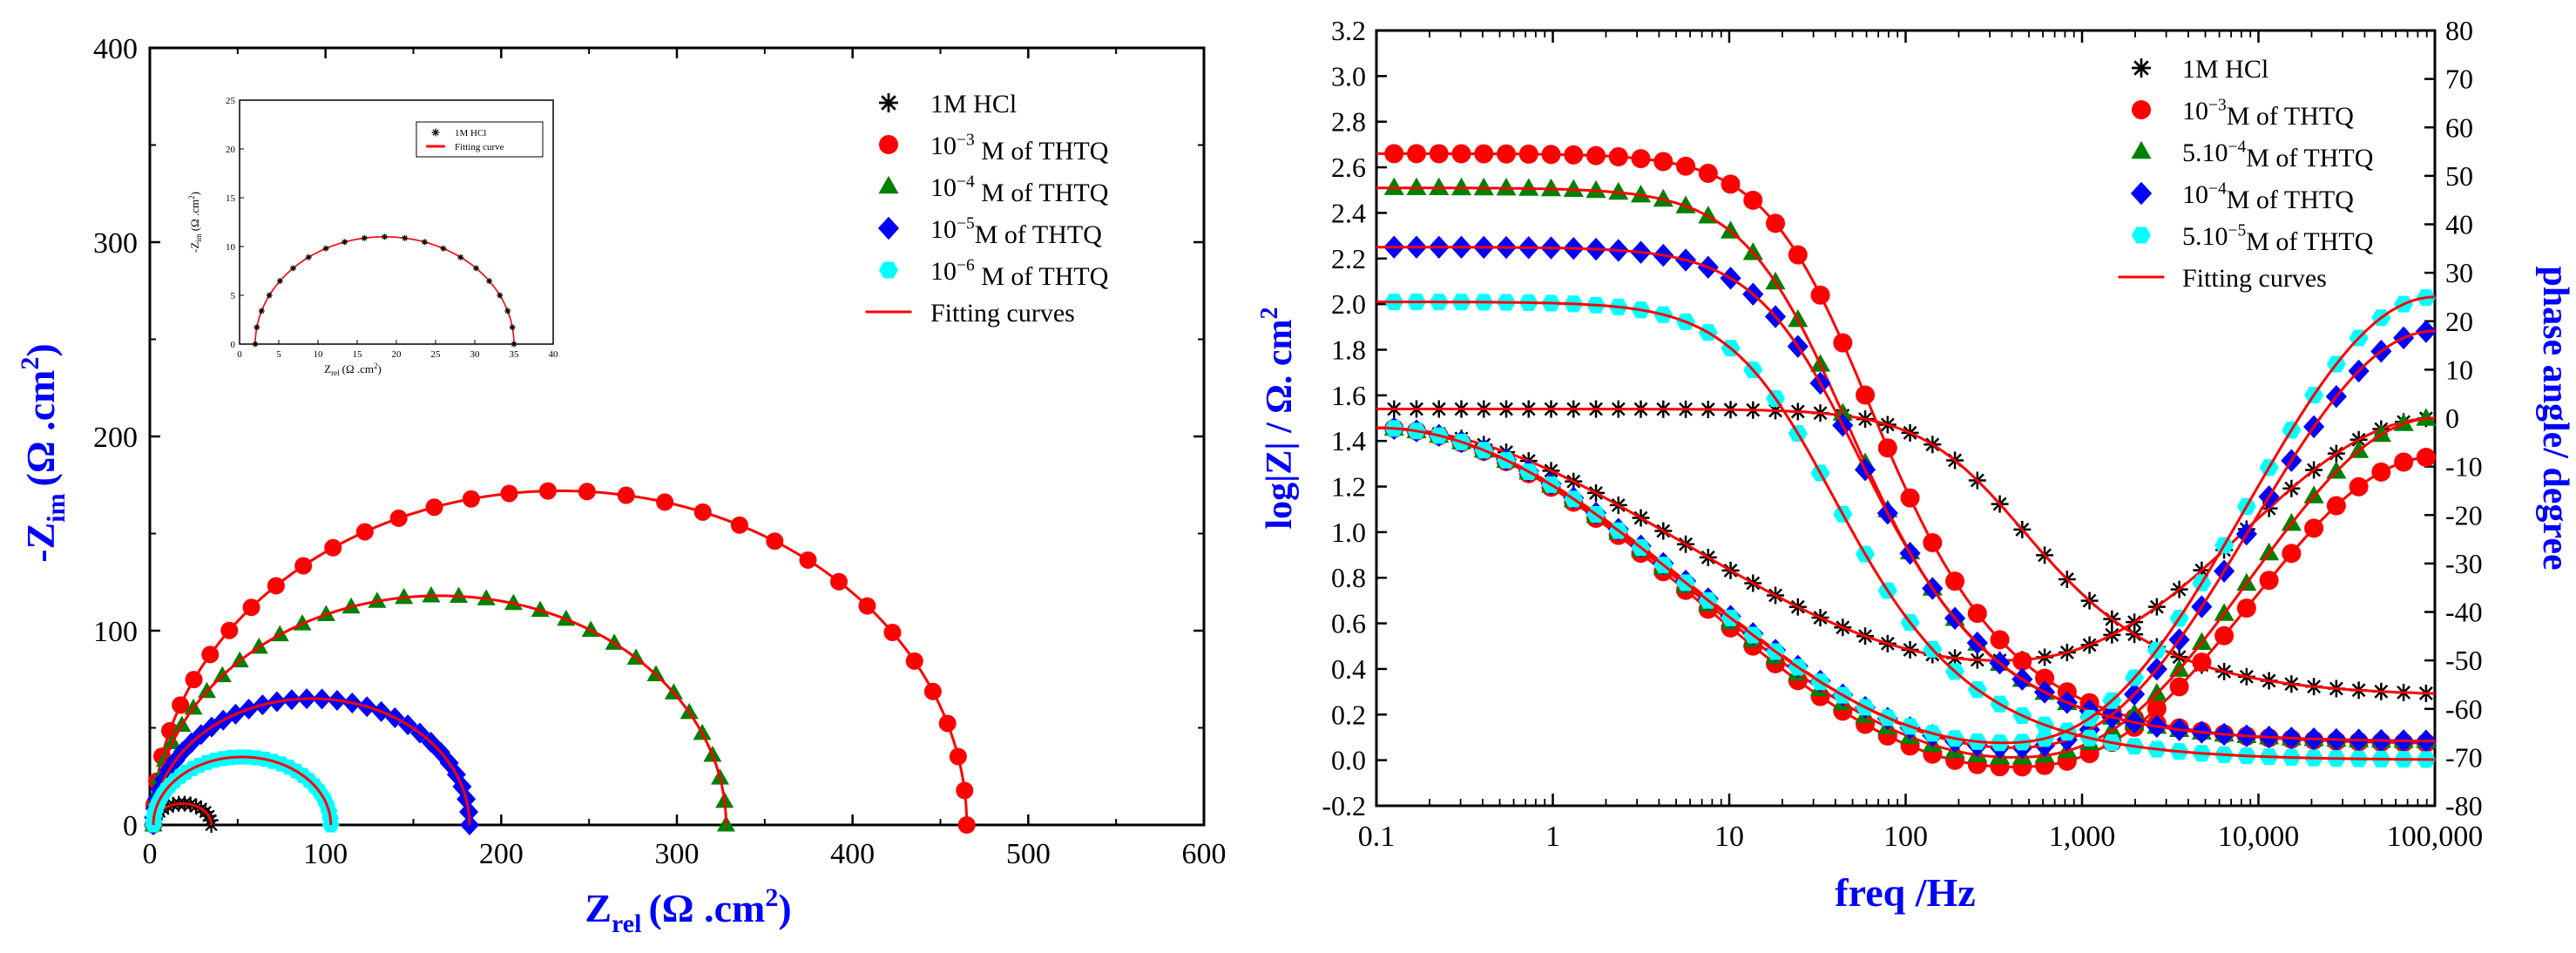 The width and height of the screenshot is (2576, 953). I want to click on y-tick-label: 400, so click(115, 49).